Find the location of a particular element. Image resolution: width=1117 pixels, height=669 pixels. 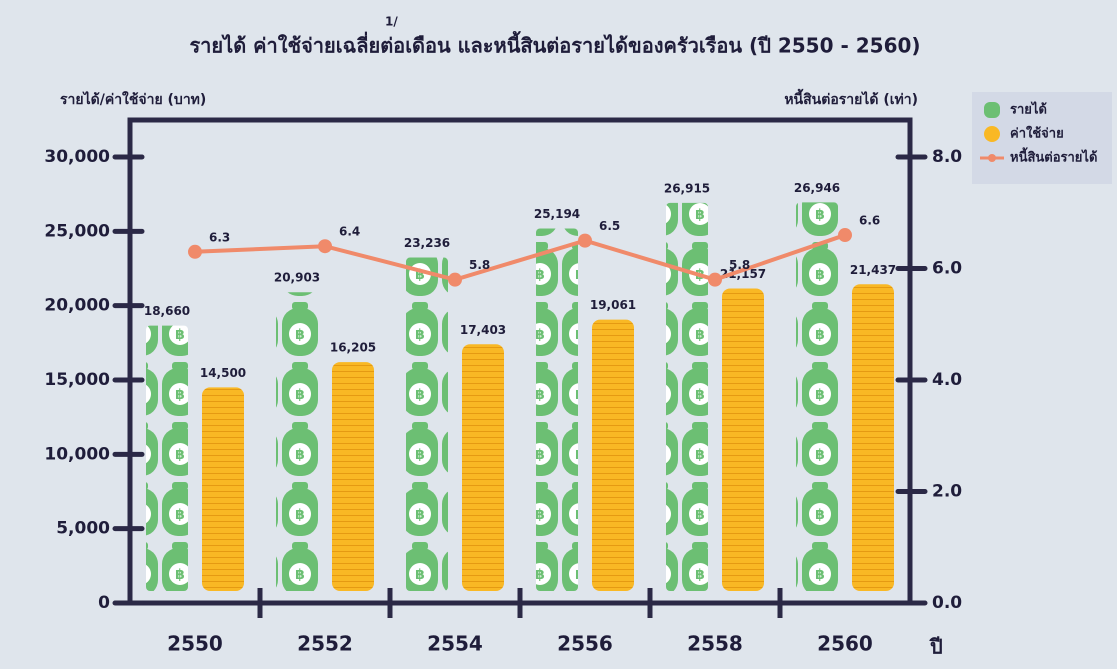

value-label: 16,205 is located at coordinates (353, 348).